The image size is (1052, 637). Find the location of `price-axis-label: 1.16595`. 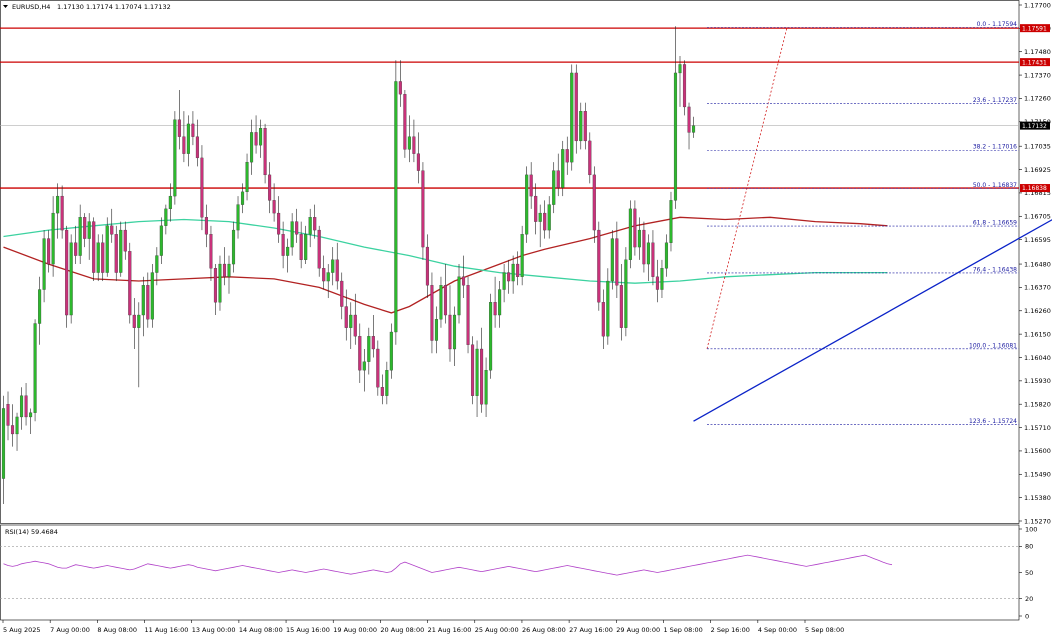

price-axis-label: 1.16595 is located at coordinates (1037, 240).